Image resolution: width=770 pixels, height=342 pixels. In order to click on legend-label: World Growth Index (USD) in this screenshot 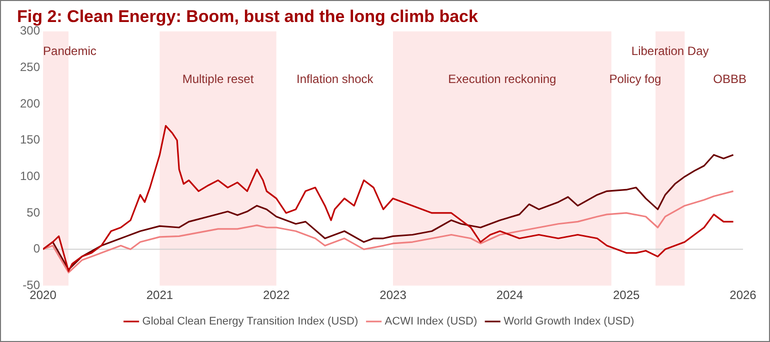, I will do `click(569, 322)`.